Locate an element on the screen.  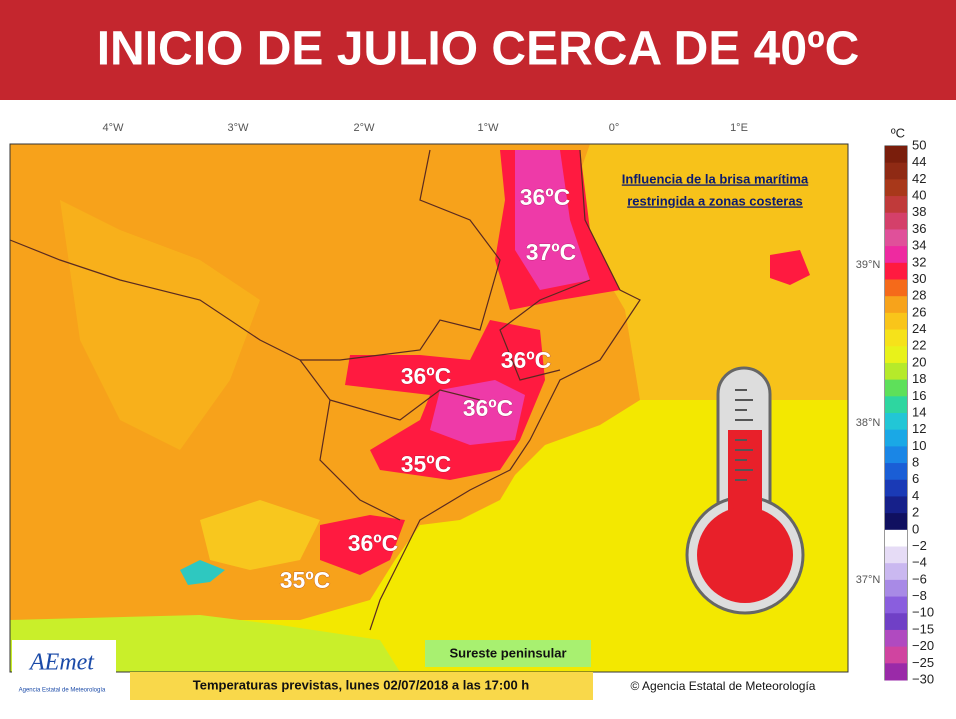
lon-label: 4°W is located at coordinates (114, 128).